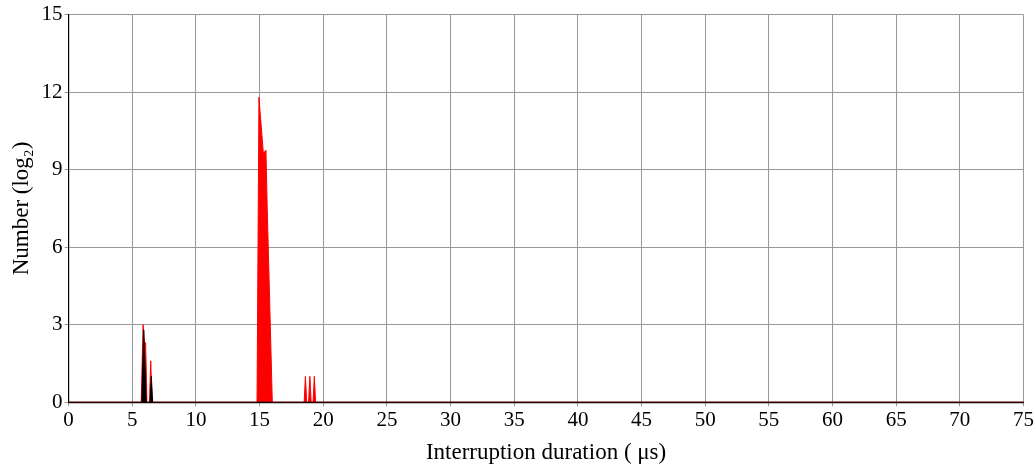 This screenshot has width=1036, height=475. I want to click on x-tick-label: 55, so click(769, 419).